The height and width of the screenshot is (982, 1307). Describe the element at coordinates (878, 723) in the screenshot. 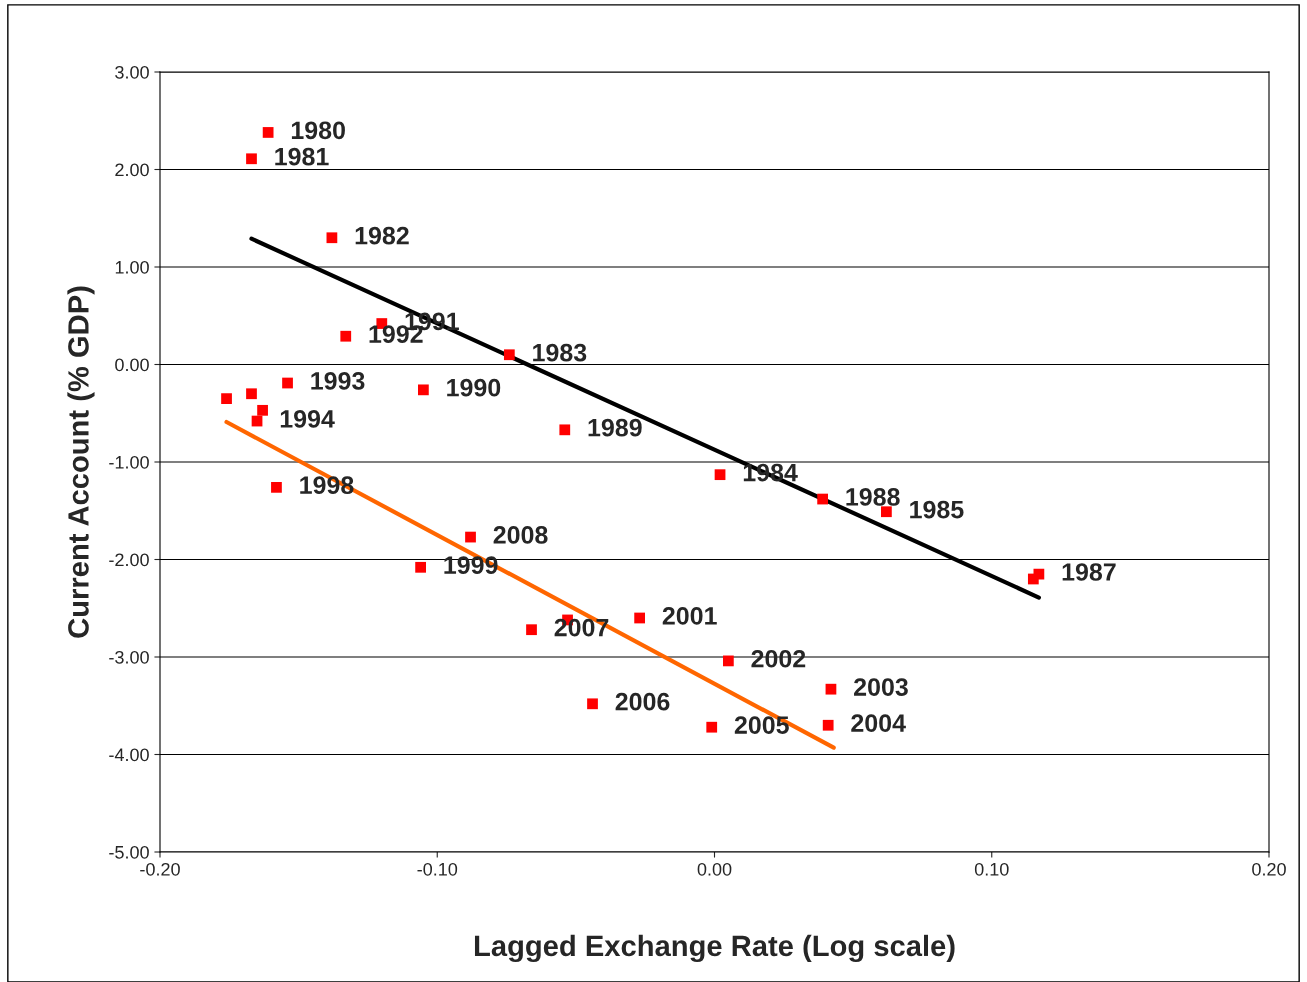

I see `annotation: 2004` at that location.